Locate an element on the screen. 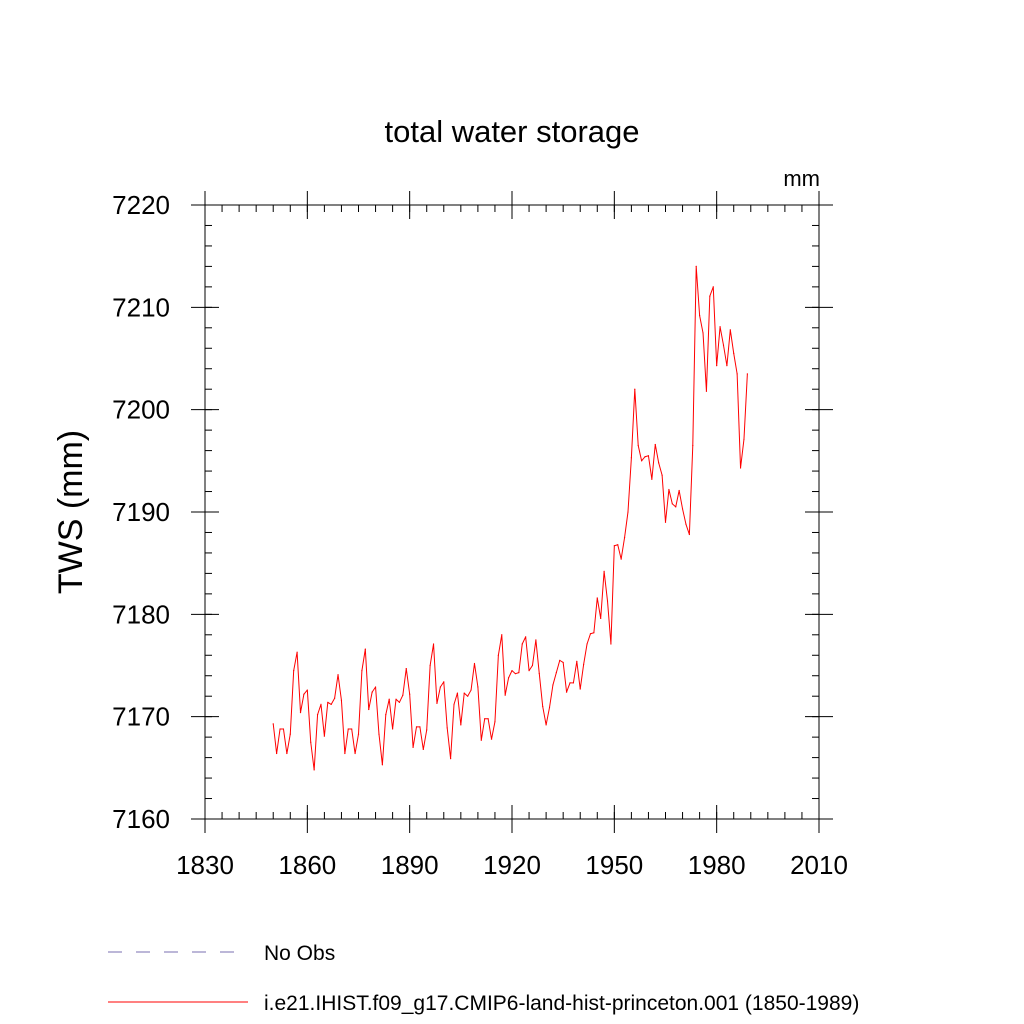 This screenshot has height=1024, width=1024. y-tick-label: 7220 is located at coordinates (141, 205).